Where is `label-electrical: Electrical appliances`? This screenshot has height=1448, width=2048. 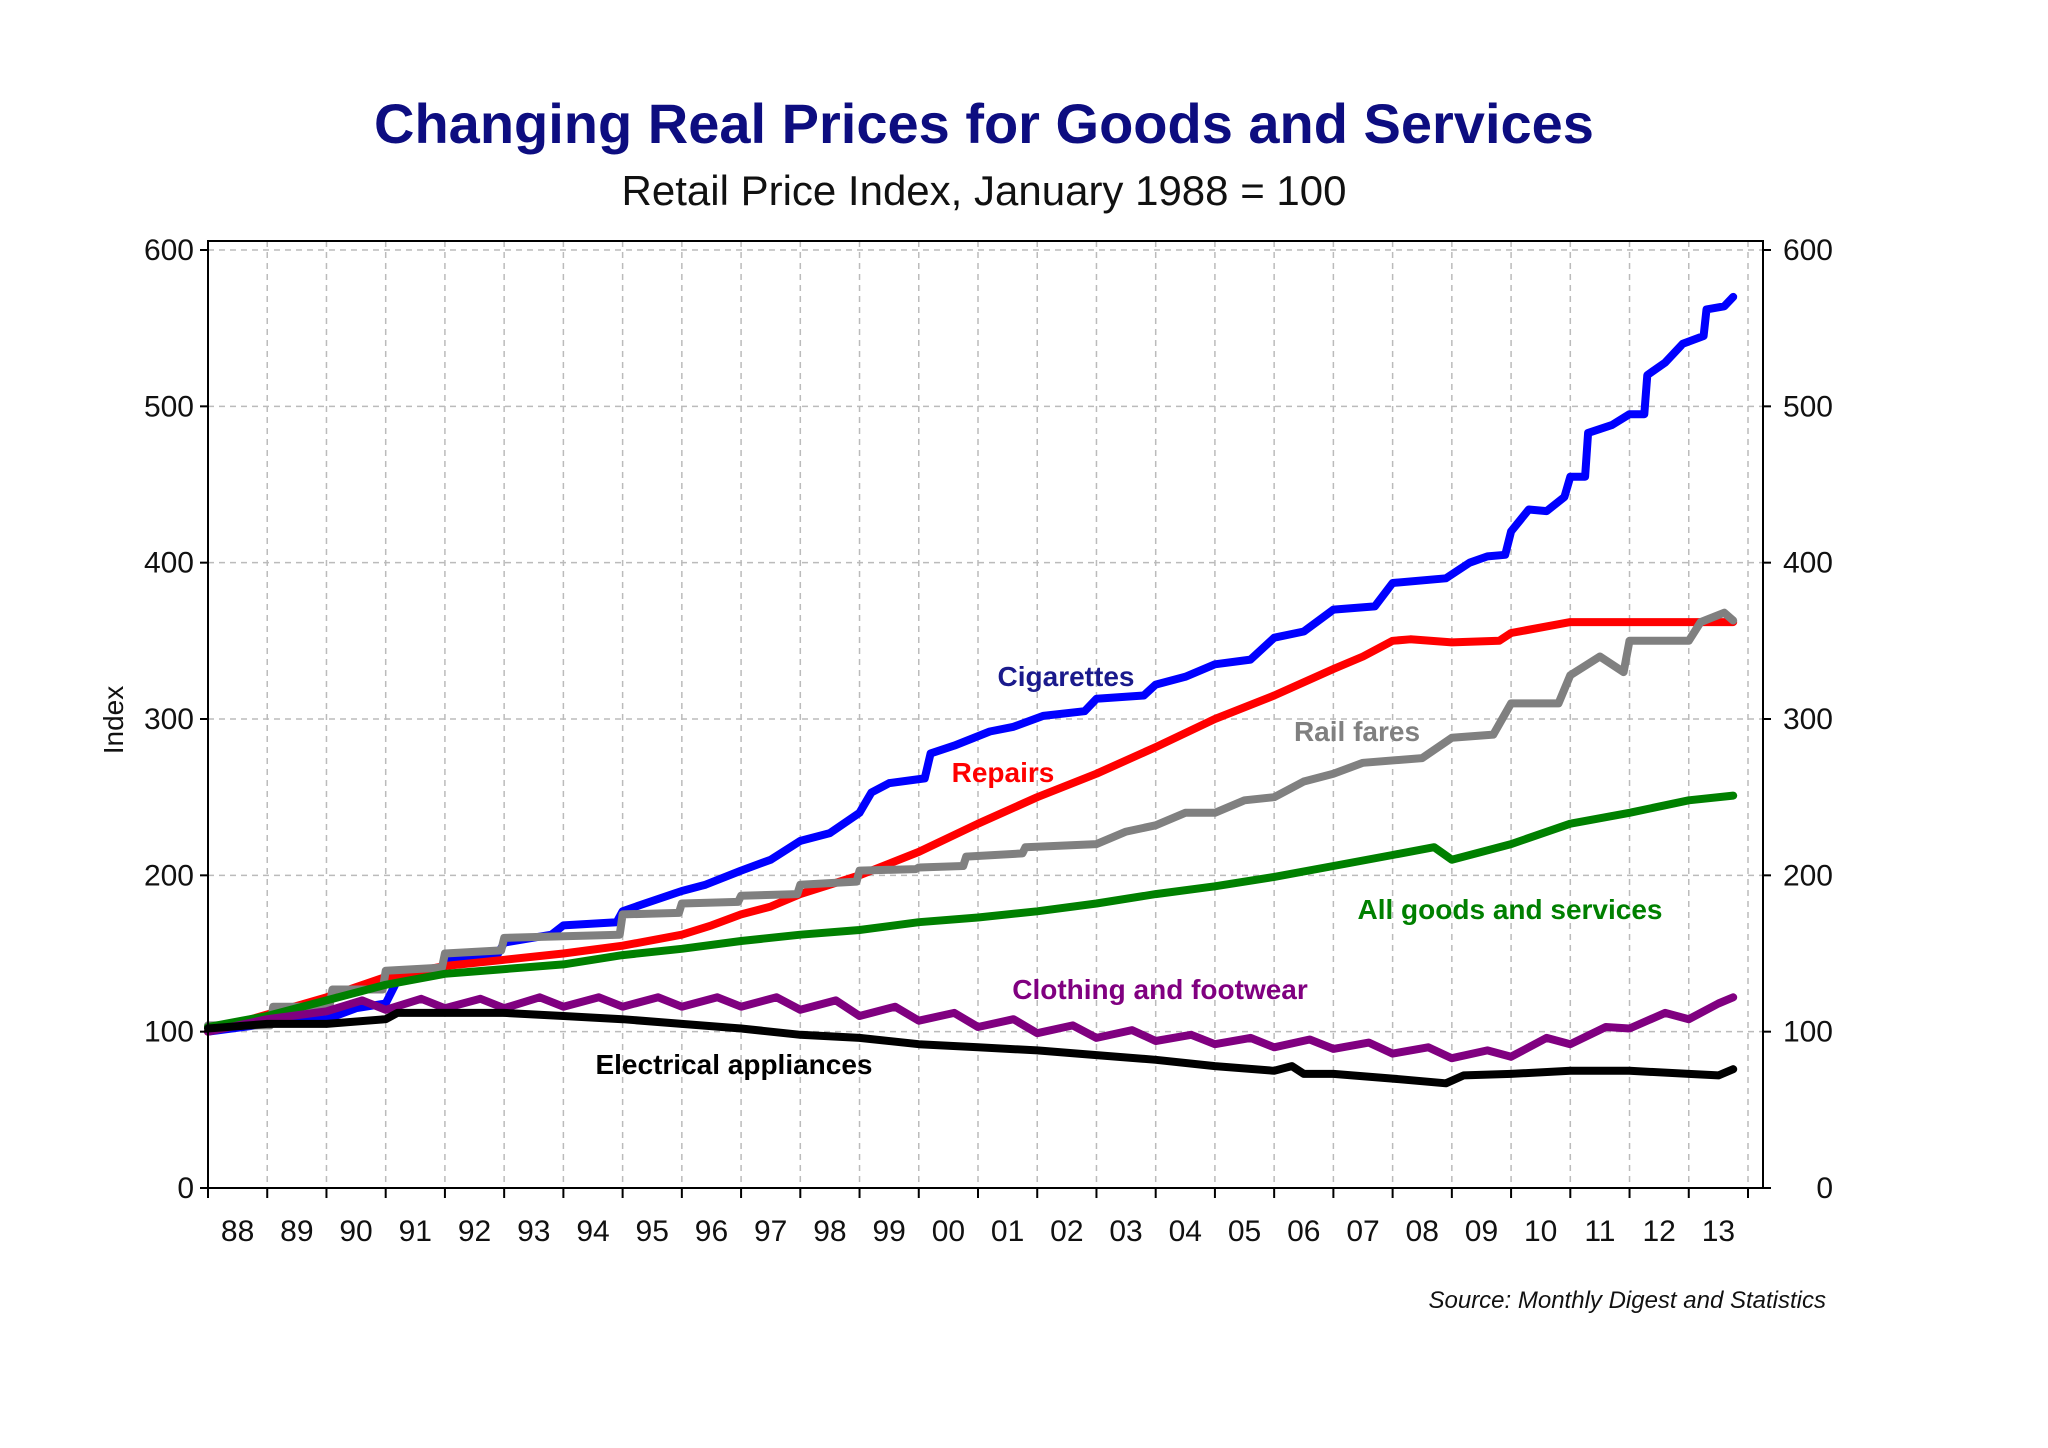
label-electrical: Electrical appliances is located at coordinates (733, 1064).